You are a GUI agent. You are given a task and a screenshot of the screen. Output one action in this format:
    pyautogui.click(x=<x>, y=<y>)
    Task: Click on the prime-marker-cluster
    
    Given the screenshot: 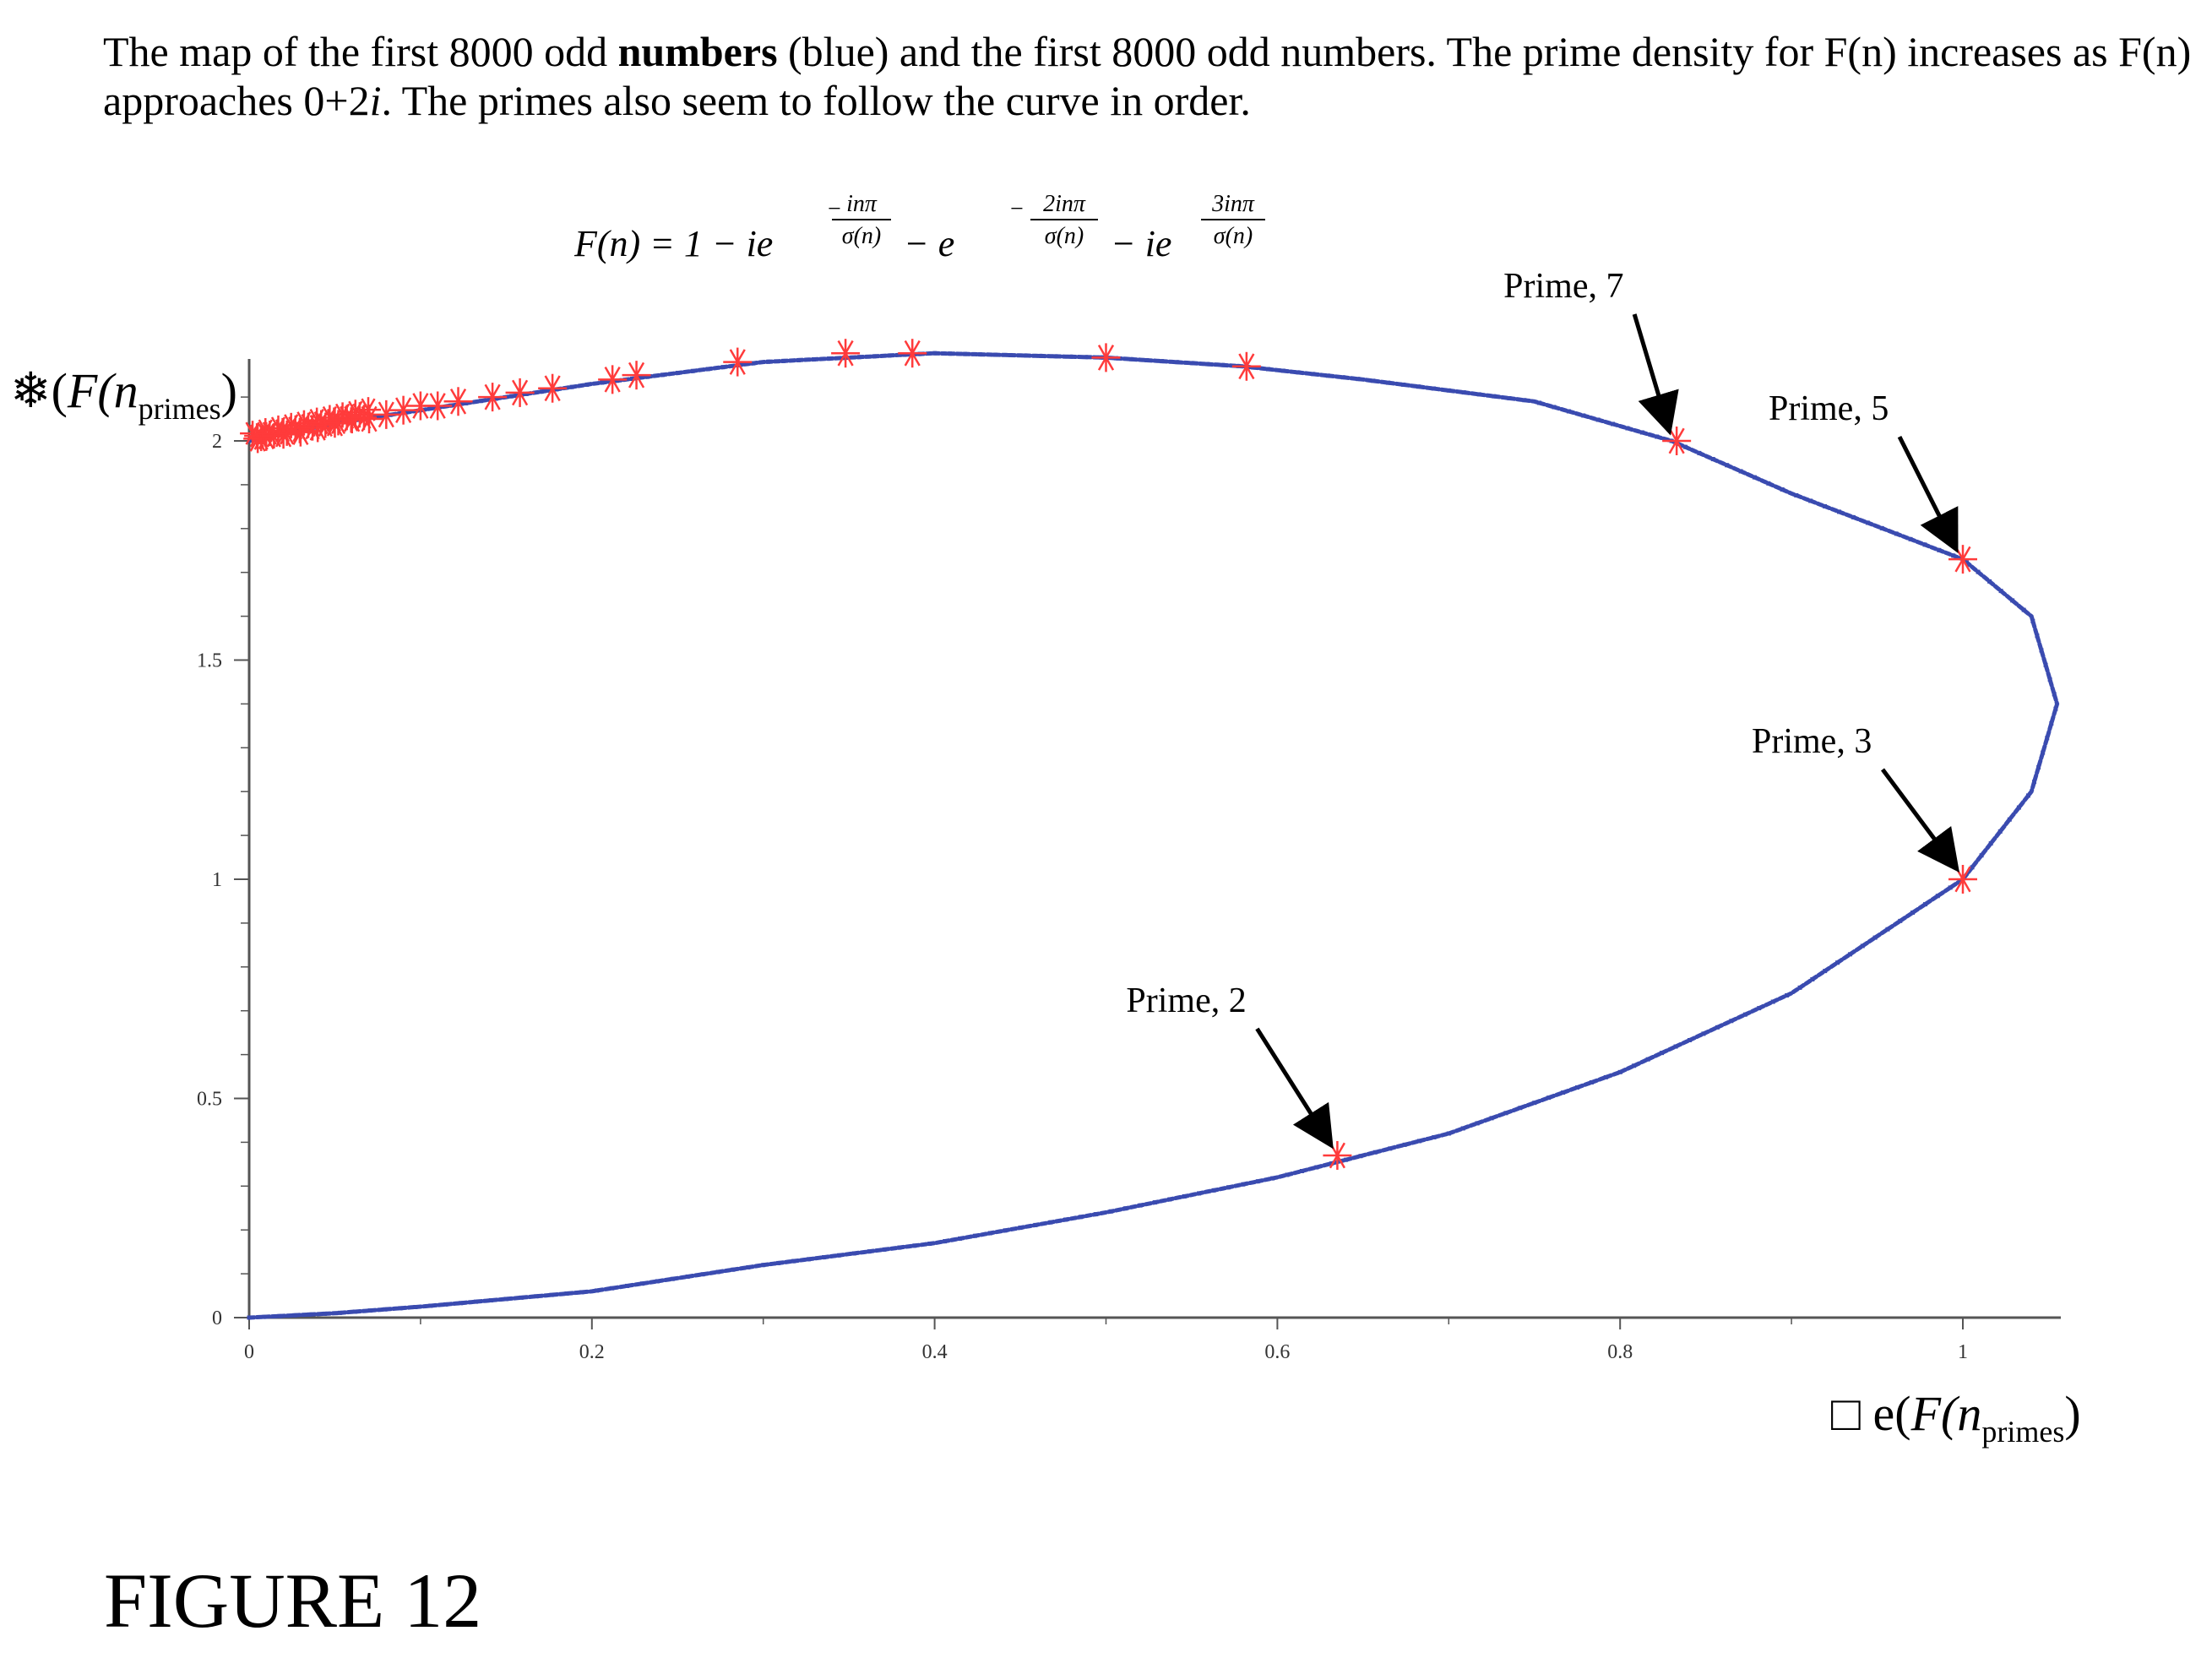 What is the action you would take?
    pyautogui.click(x=369, y=410)
    